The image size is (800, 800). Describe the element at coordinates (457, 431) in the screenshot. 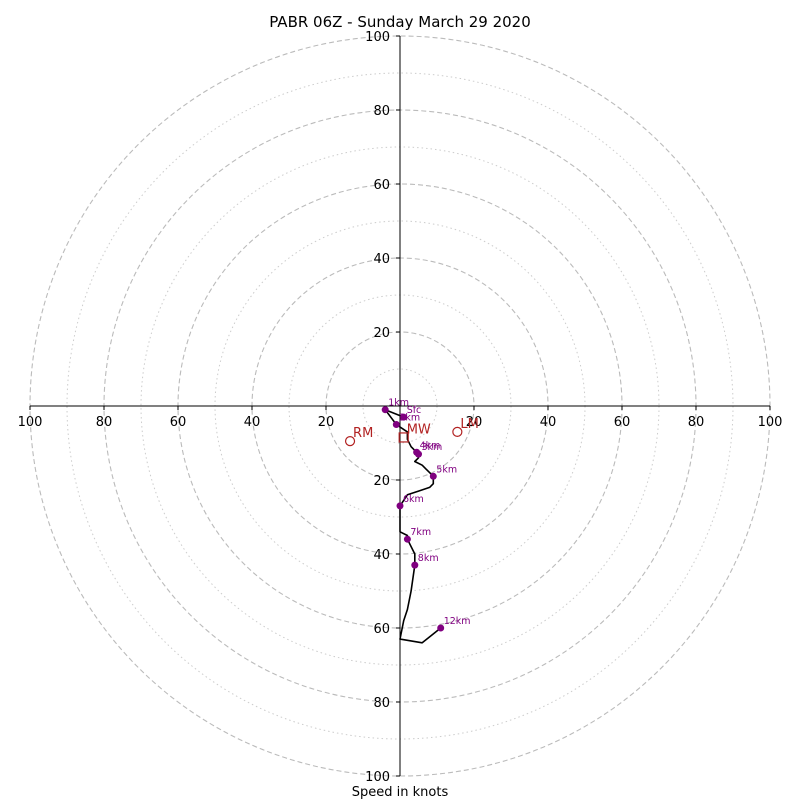

I see `storm-motion-lm-marker` at that location.